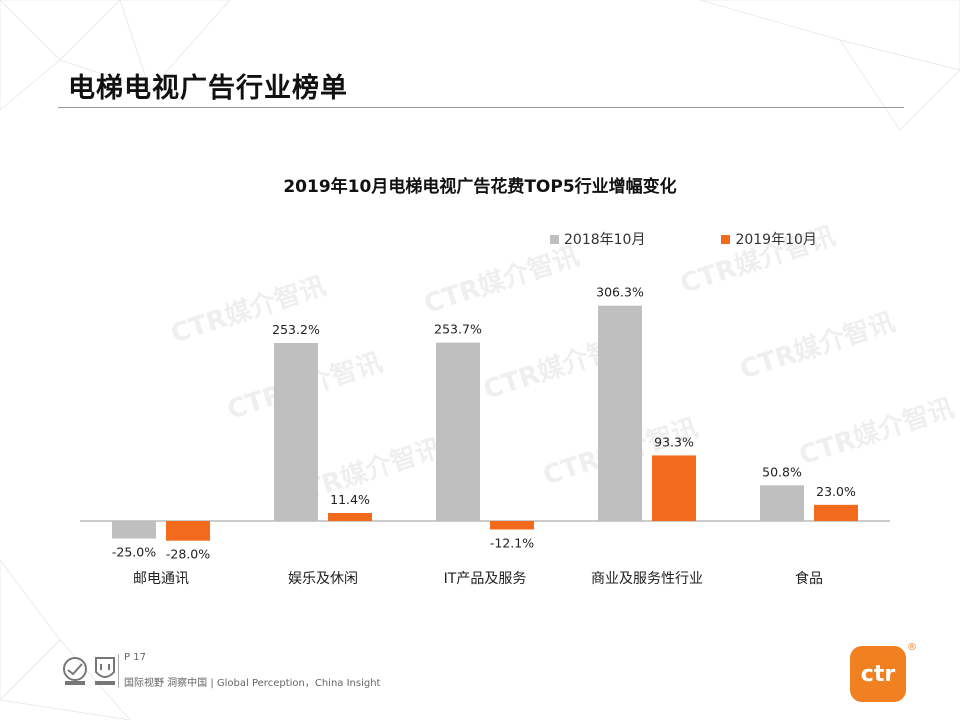 Image resolution: width=960 pixels, height=720 pixels. I want to click on page-title: 电梯电视广告行业榜单, so click(208, 88).